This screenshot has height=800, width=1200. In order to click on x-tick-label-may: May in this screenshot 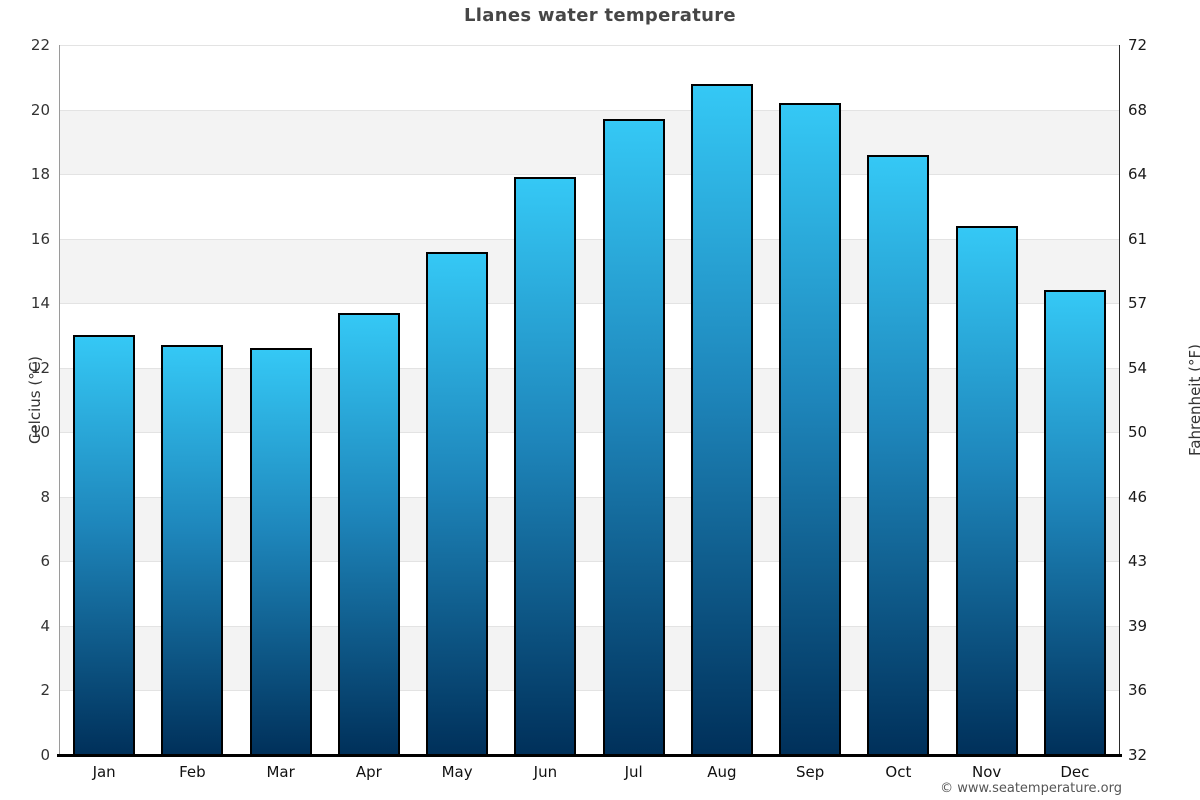, I will do `click(457, 772)`.